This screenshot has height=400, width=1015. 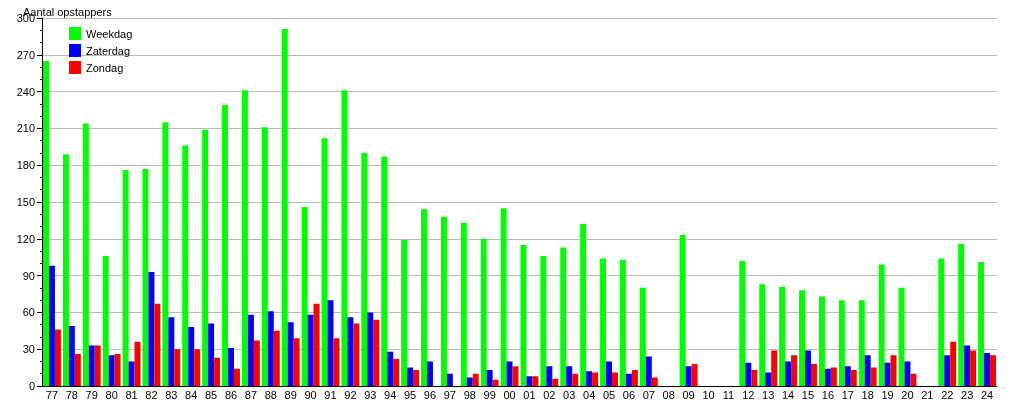 What do you see at coordinates (589, 394) in the screenshot?
I see `x-tick-label: 04` at bounding box center [589, 394].